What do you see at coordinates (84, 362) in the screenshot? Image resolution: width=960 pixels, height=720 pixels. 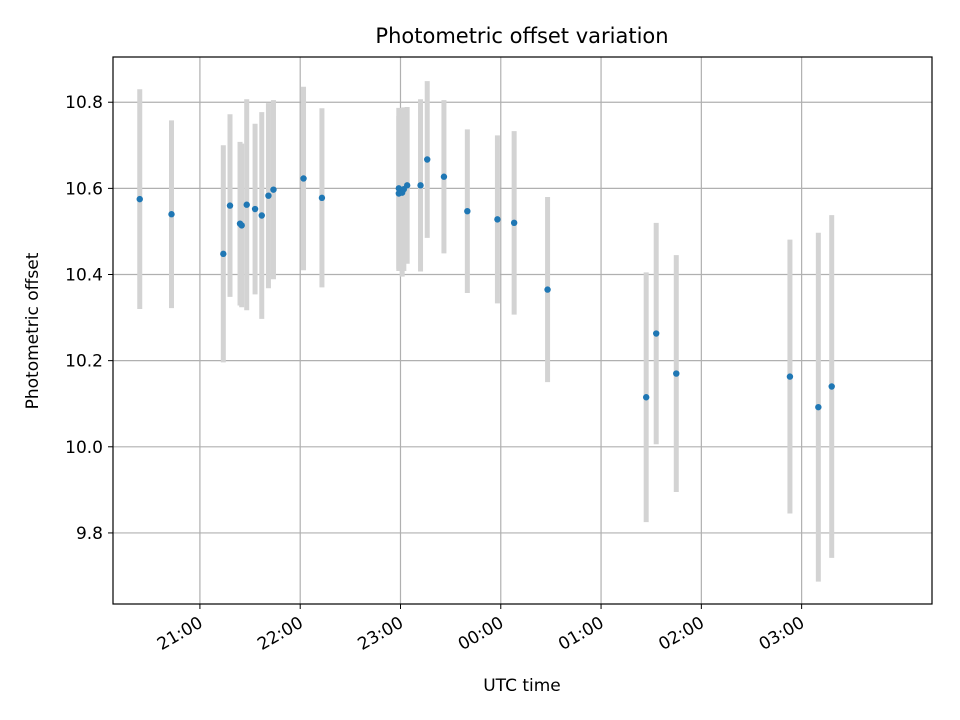 I see `y-tick-label: 10.2` at bounding box center [84, 362].